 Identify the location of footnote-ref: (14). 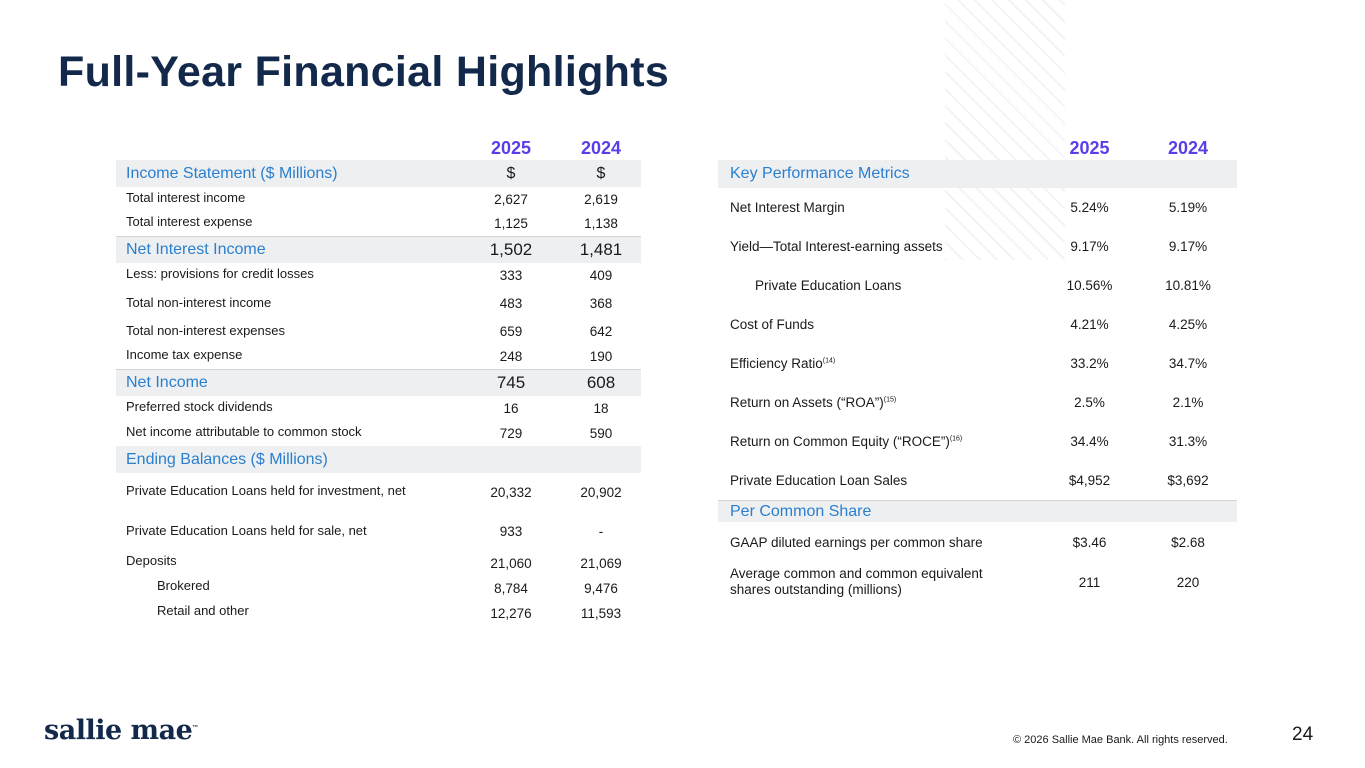
(829, 361).